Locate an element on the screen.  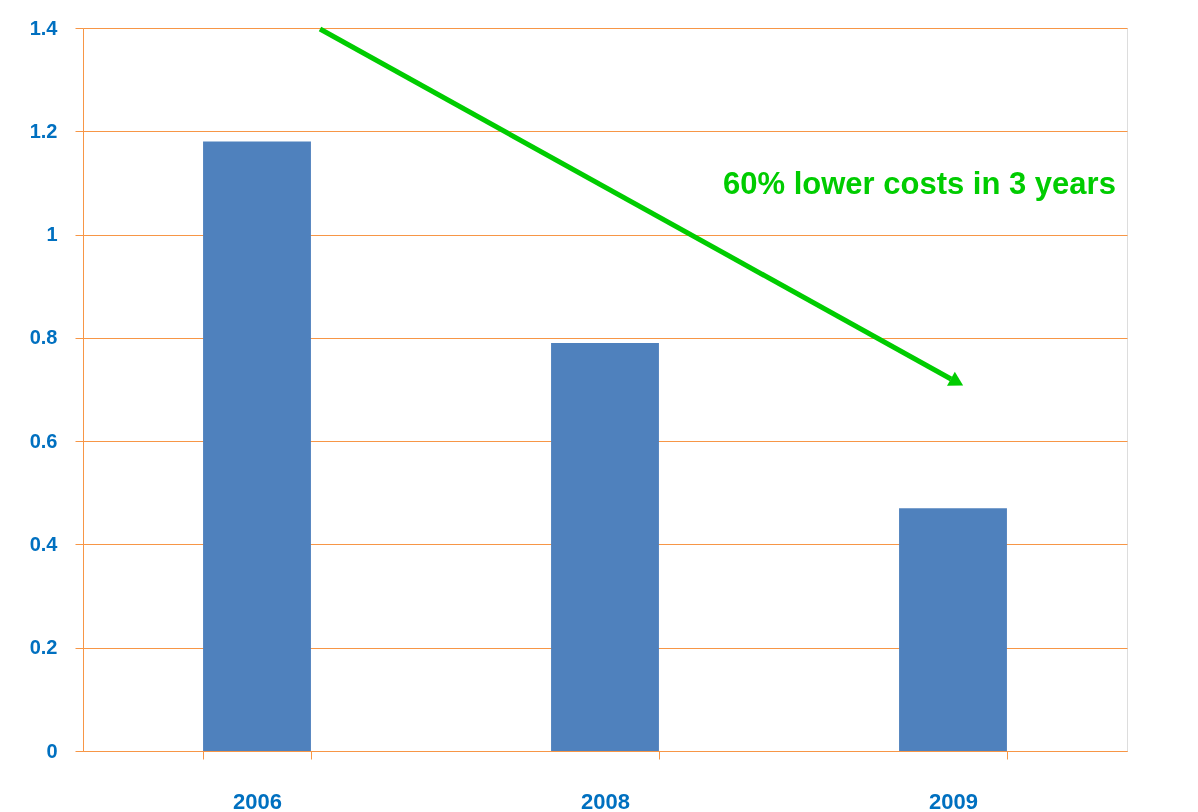
y-tick-label: 0.4 is located at coordinates (44, 543).